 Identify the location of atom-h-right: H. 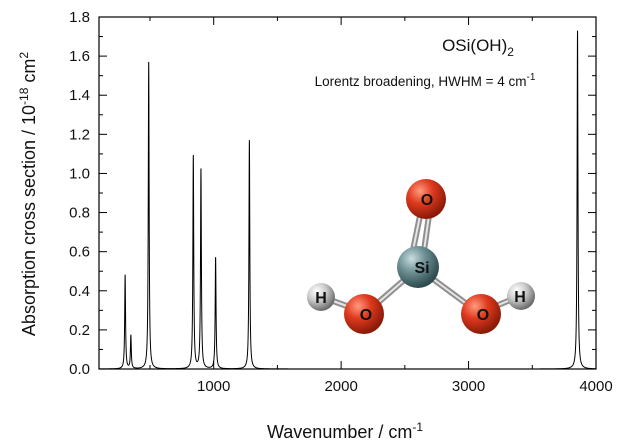
(521, 296).